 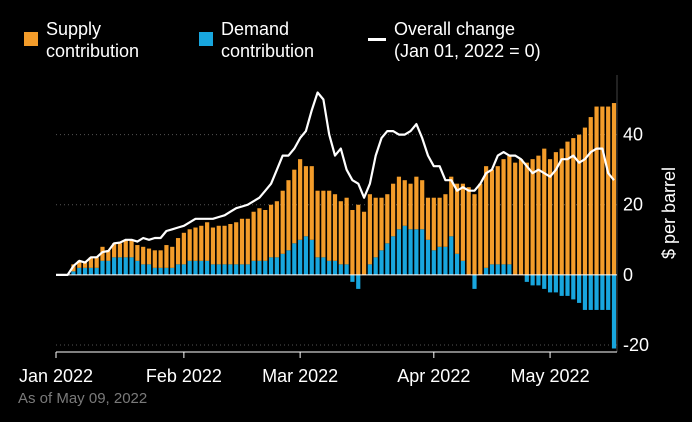 I want to click on y-tick-label: 20, so click(x=633, y=205).